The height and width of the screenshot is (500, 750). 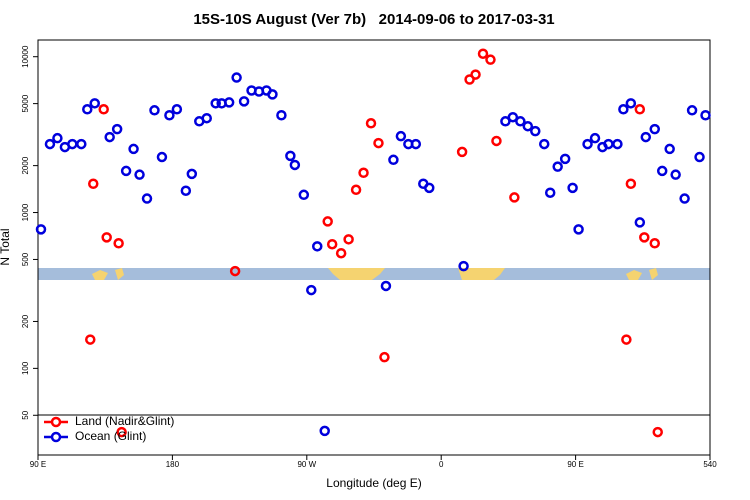 What do you see at coordinates (25, 103) in the screenshot?
I see `y-tick-label: 5000` at bounding box center [25, 103].